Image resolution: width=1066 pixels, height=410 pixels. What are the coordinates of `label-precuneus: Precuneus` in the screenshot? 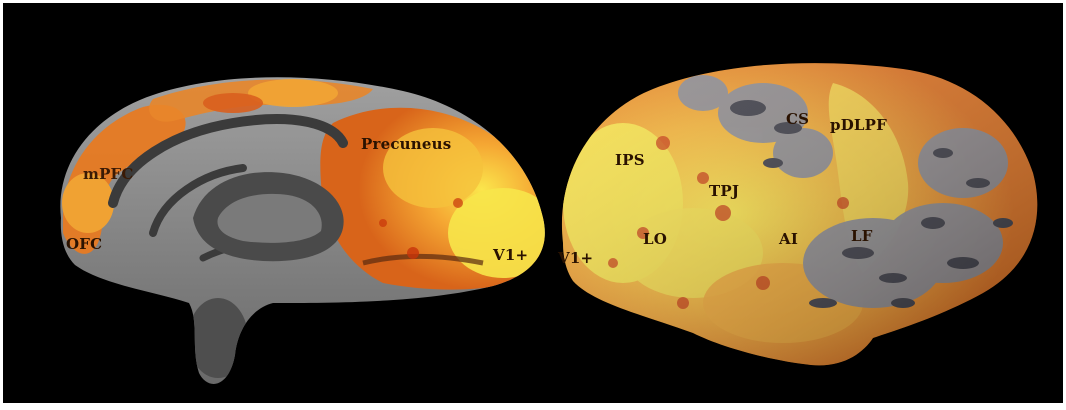 It's located at (406, 144).